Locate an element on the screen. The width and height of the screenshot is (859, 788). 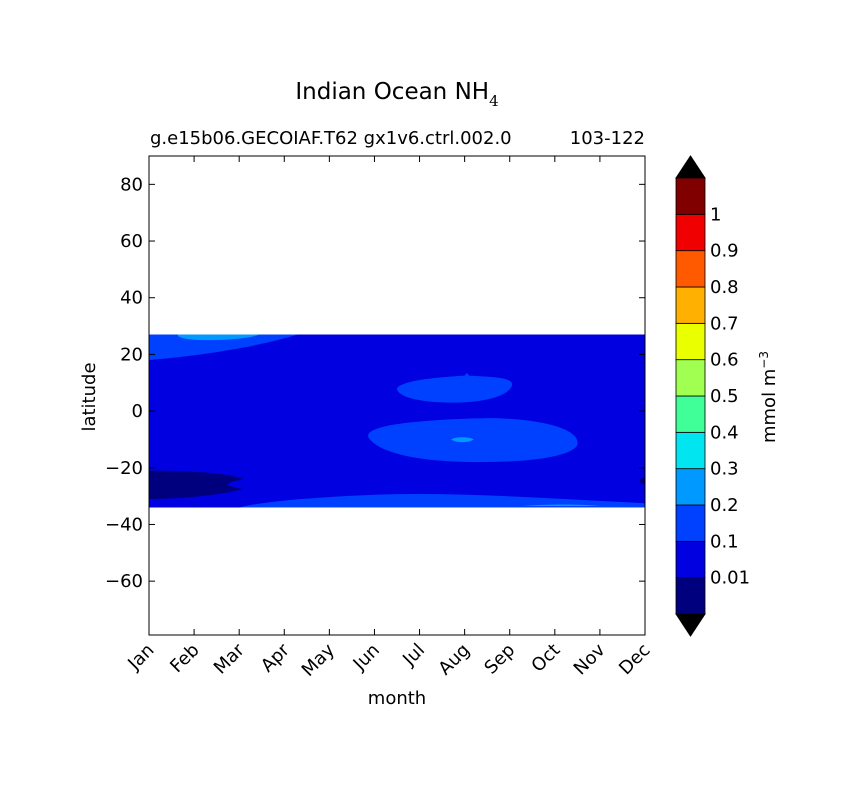
colorbar: 0.01 0.1 0.2 0.3 0.4 0.5 0.6 0.7 0.8 0.9 1 is located at coordinates (712, 396).